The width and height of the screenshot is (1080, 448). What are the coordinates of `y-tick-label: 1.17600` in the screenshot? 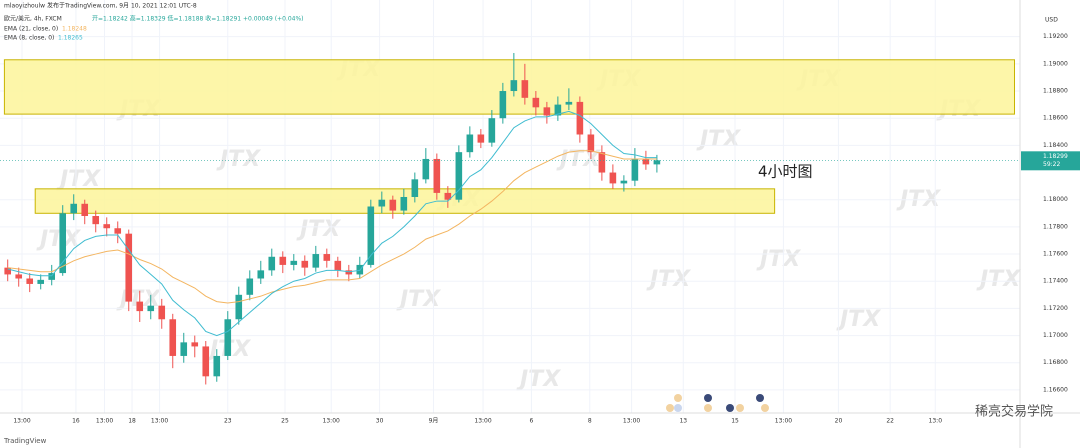 It's located at (1055, 254).